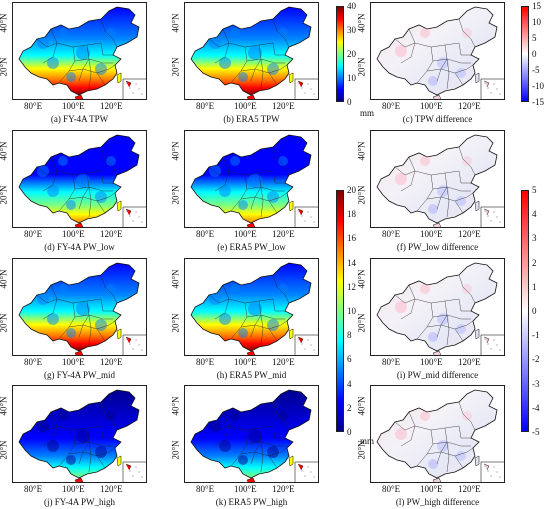  I want to click on colorbar-tick: 14, so click(351, 262).